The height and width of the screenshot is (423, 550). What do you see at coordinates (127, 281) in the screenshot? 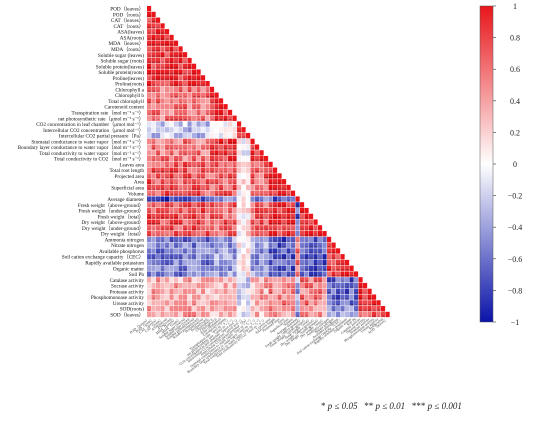
I see `row-label: Catalase activity` at bounding box center [127, 281].